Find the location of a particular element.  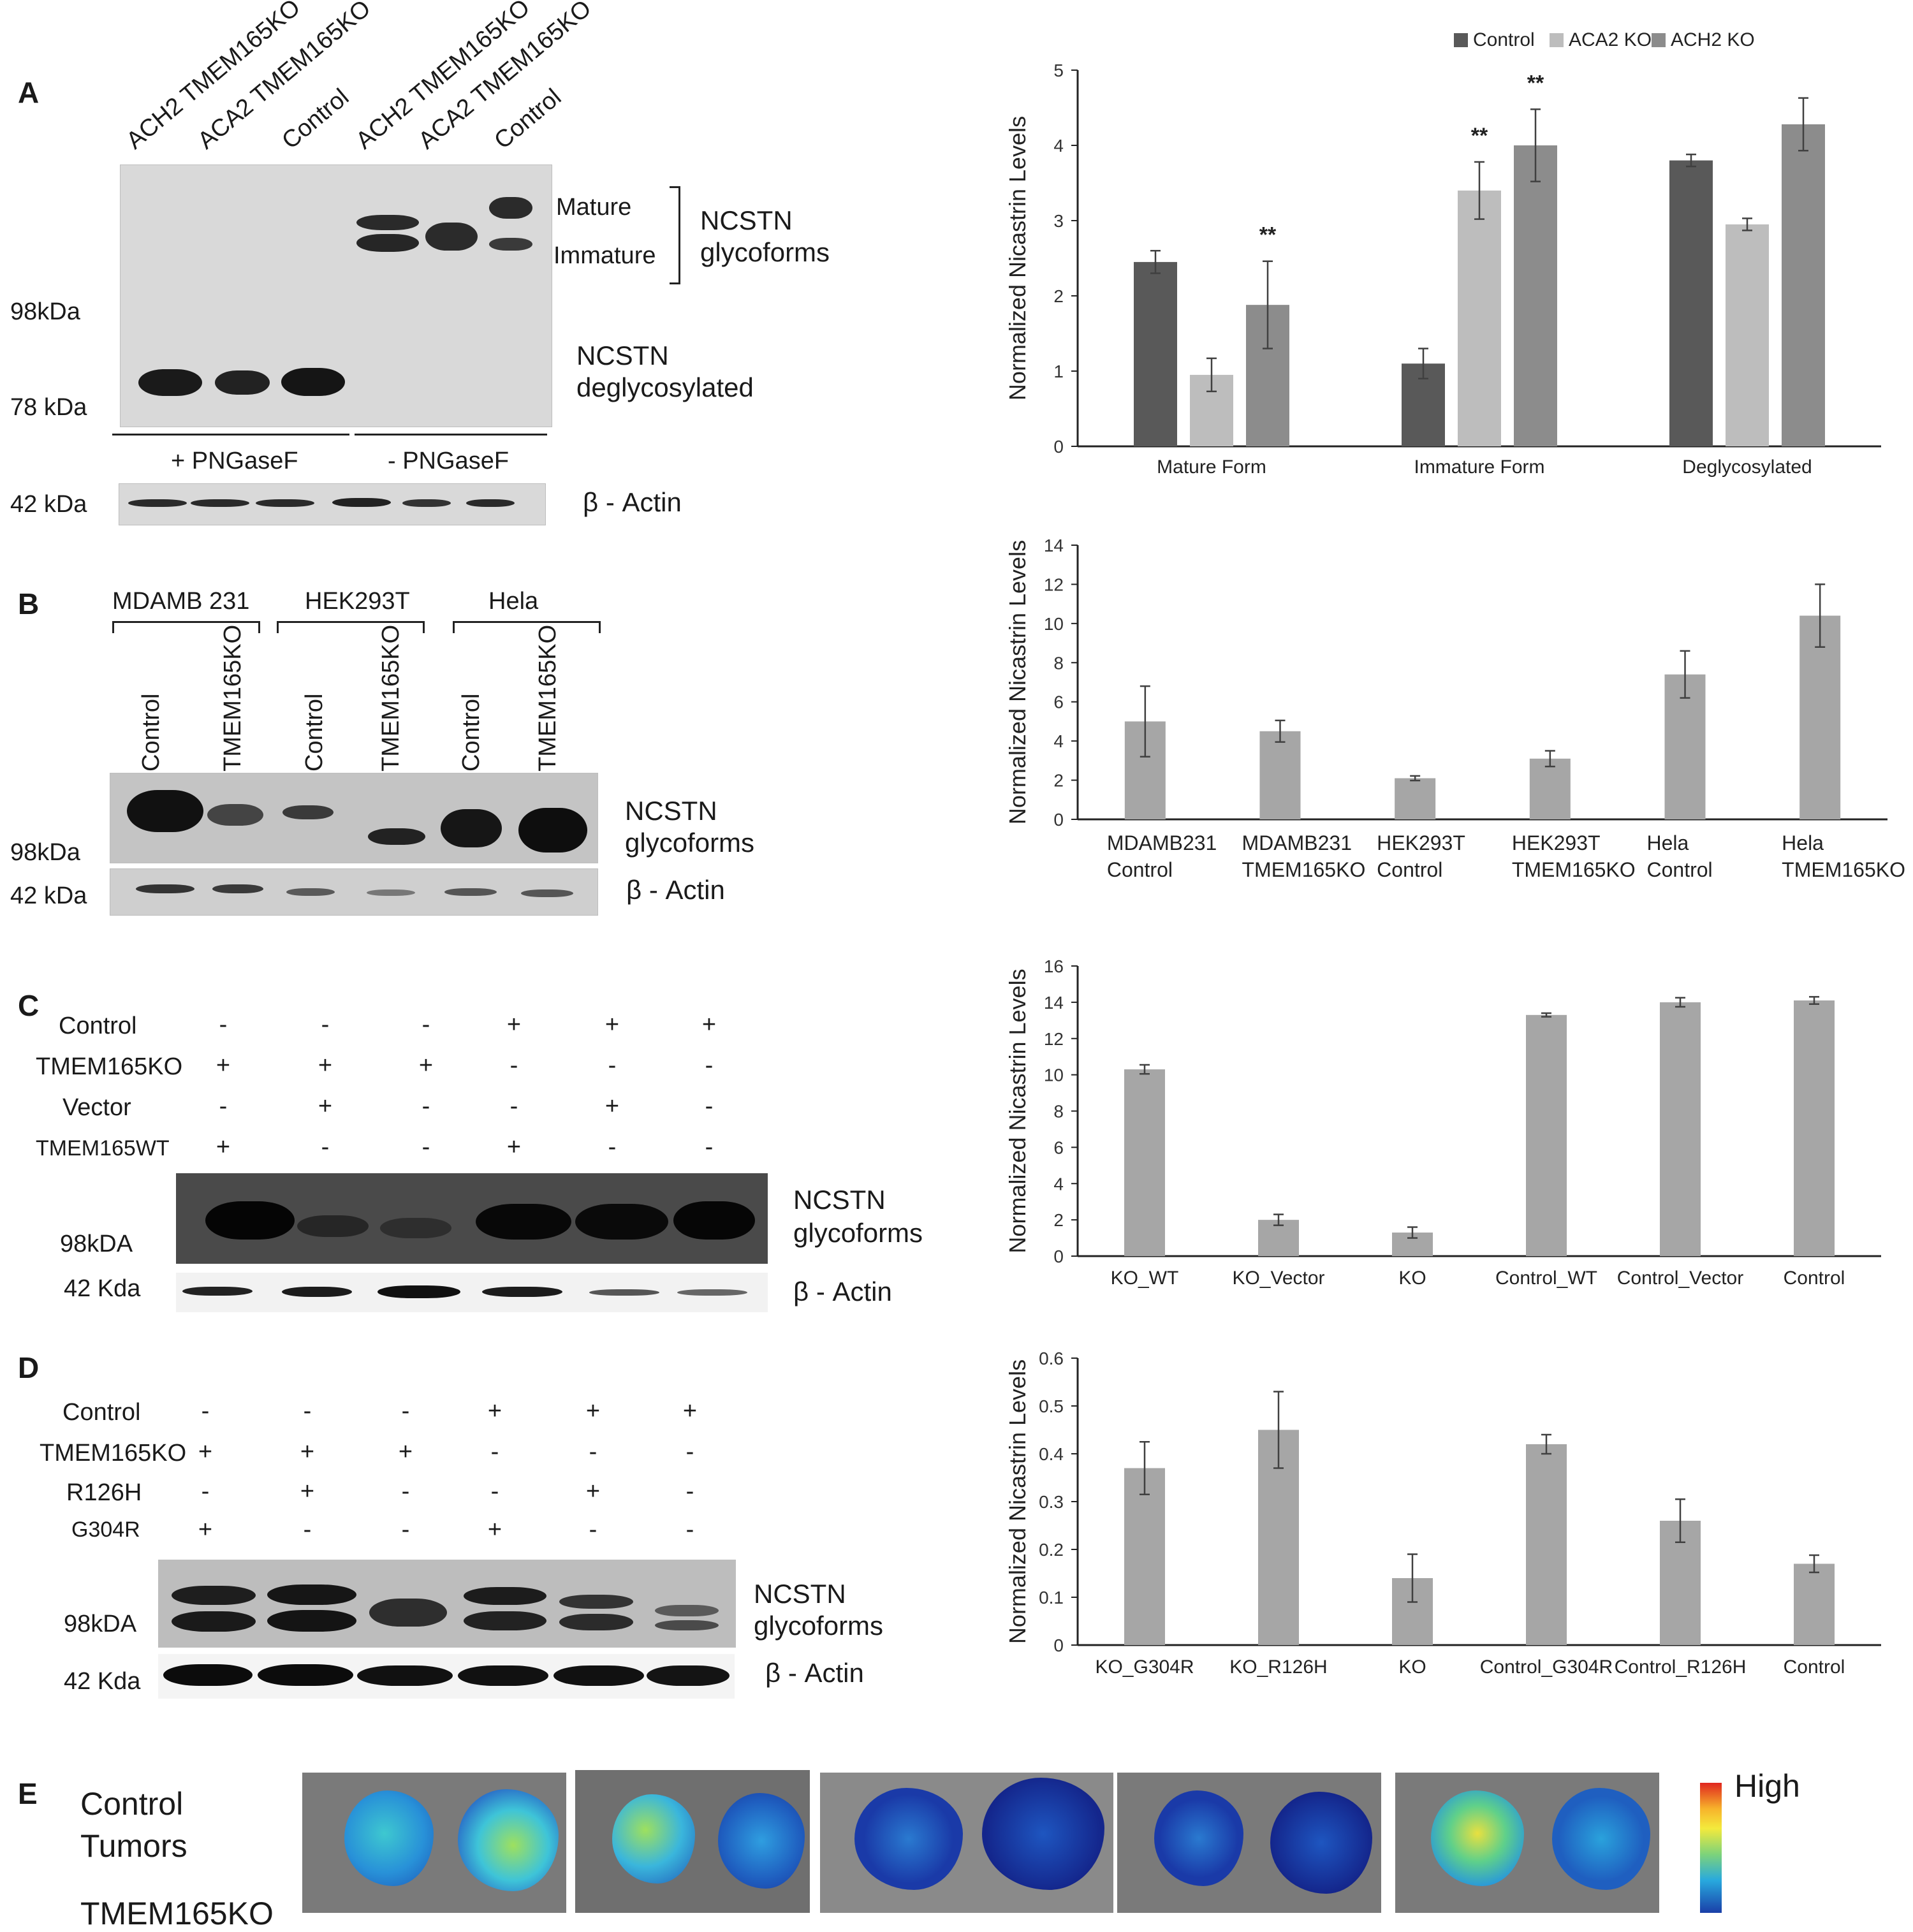

pngase-line-plus is located at coordinates (231, 434).